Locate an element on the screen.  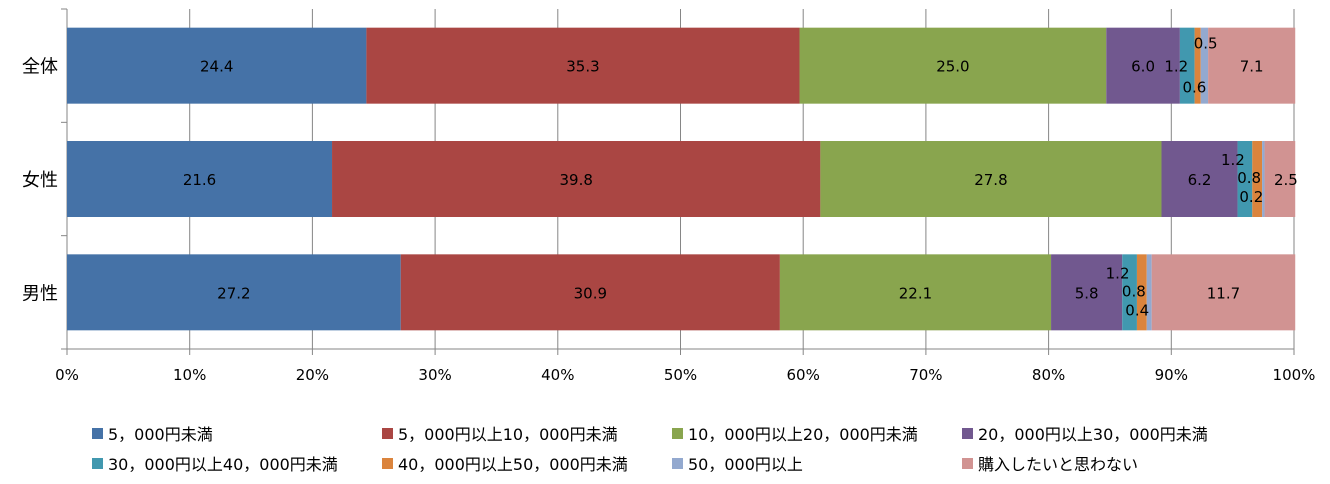
legend-item: 40，000円以上50，000円未満 is located at coordinates (505, 463).